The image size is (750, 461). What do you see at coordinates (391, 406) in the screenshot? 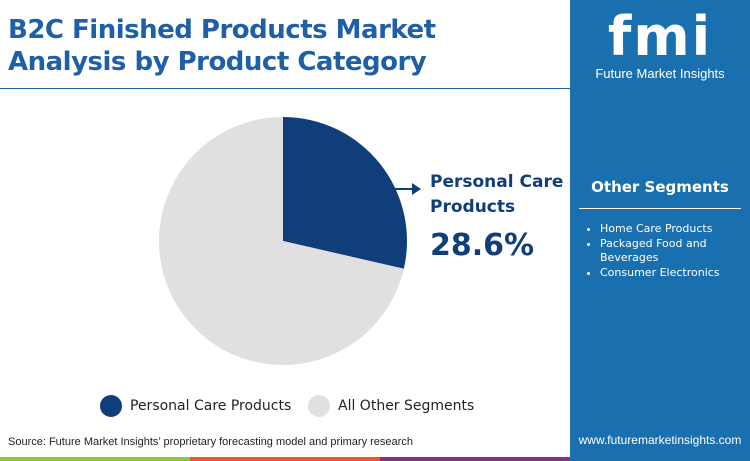
I see `legend-item-other: All Other Segments` at bounding box center [391, 406].